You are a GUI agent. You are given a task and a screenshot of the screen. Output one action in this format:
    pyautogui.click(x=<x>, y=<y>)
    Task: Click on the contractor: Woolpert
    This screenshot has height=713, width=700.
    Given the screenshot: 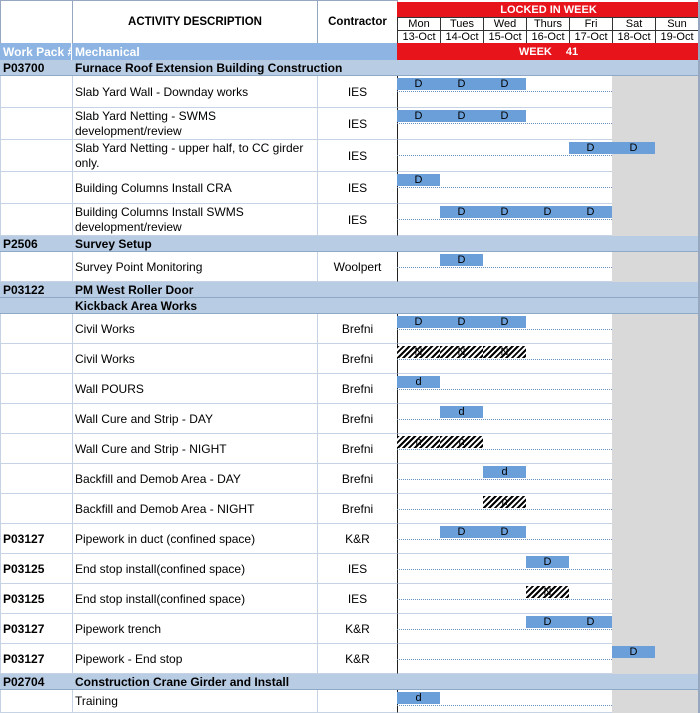 What is the action you would take?
    pyautogui.click(x=357, y=267)
    